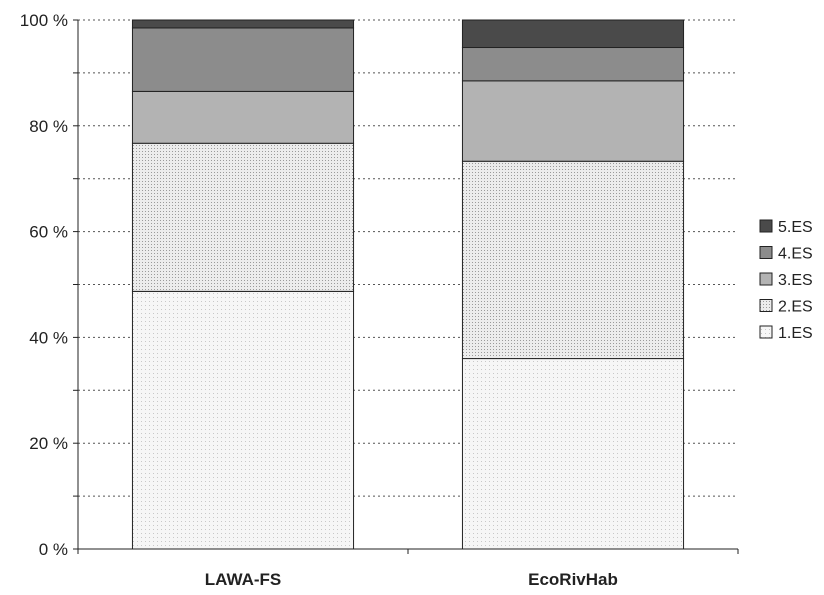 The image size is (824, 595). I want to click on y-tick-label: 40 %, so click(48, 337).